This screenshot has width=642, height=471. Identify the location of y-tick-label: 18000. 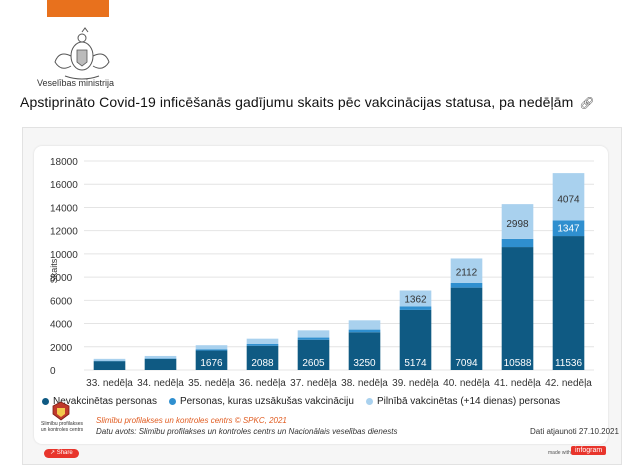
(64, 162).